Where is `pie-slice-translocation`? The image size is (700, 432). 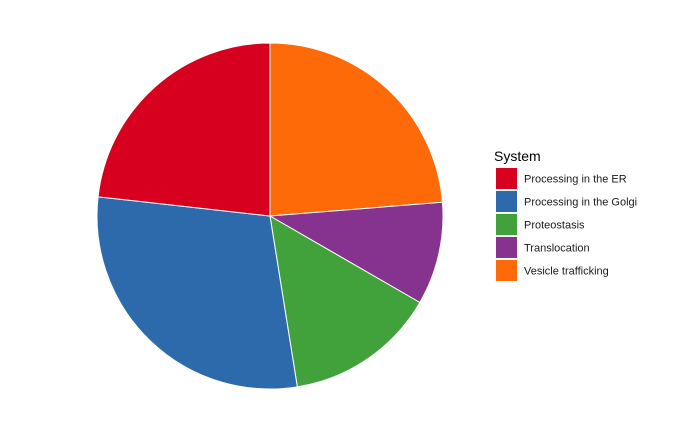 pie-slice-translocation is located at coordinates (356, 252).